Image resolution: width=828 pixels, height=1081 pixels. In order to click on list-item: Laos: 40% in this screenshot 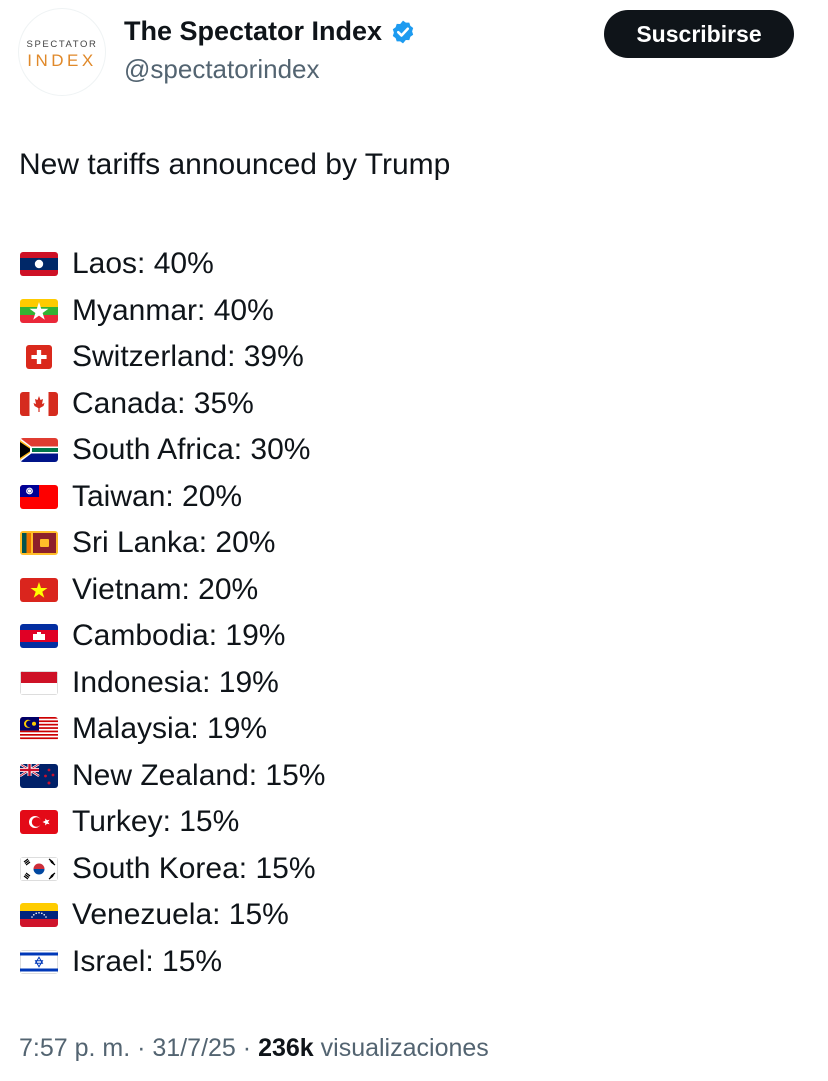, I will do `click(172, 264)`.